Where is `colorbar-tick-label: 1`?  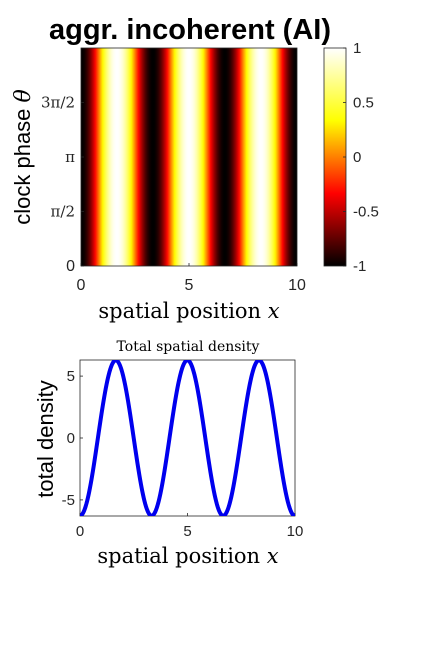
colorbar-tick-label: 1 is located at coordinates (357, 48).